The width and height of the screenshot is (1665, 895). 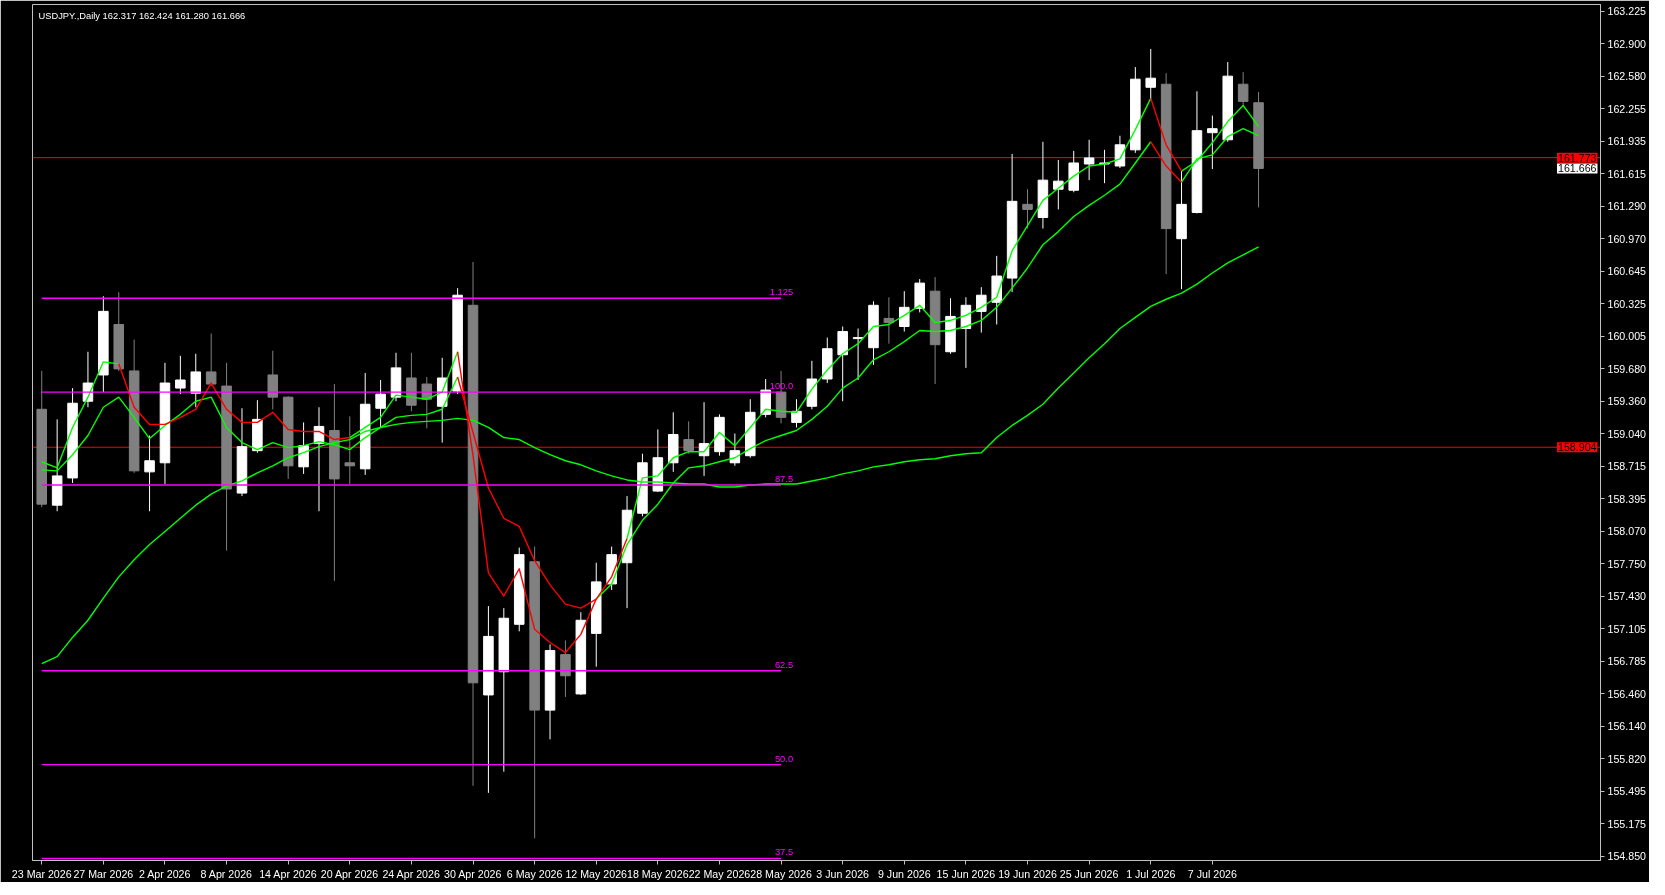 What do you see at coordinates (1627, 141) in the screenshot?
I see `y-tick-label: 161.935` at bounding box center [1627, 141].